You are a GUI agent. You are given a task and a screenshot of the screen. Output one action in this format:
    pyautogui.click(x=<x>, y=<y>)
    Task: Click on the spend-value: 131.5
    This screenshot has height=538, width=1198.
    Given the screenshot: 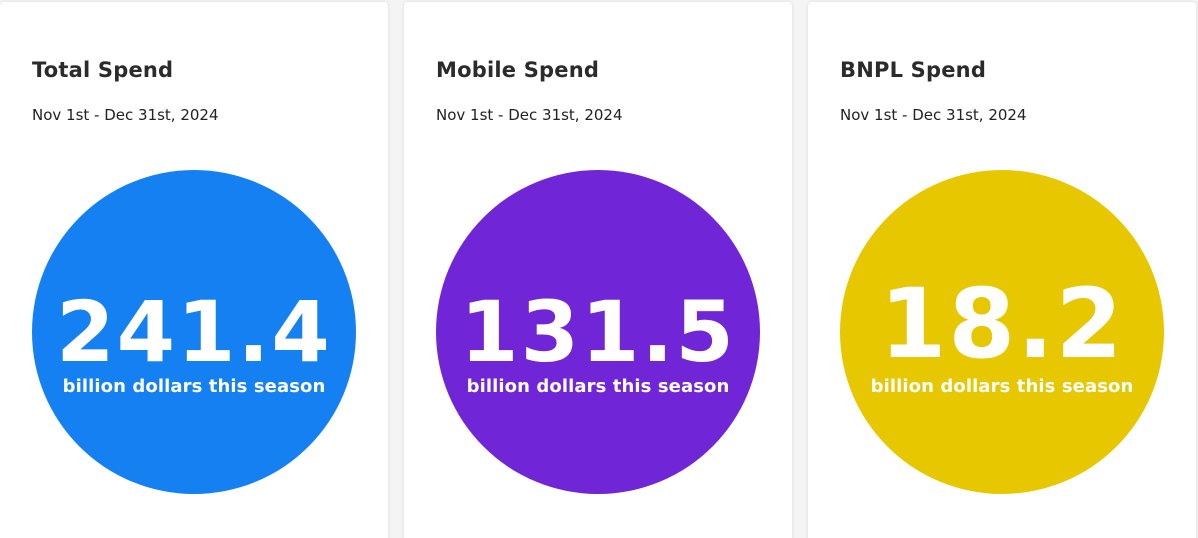 What is the action you would take?
    pyautogui.click(x=598, y=332)
    